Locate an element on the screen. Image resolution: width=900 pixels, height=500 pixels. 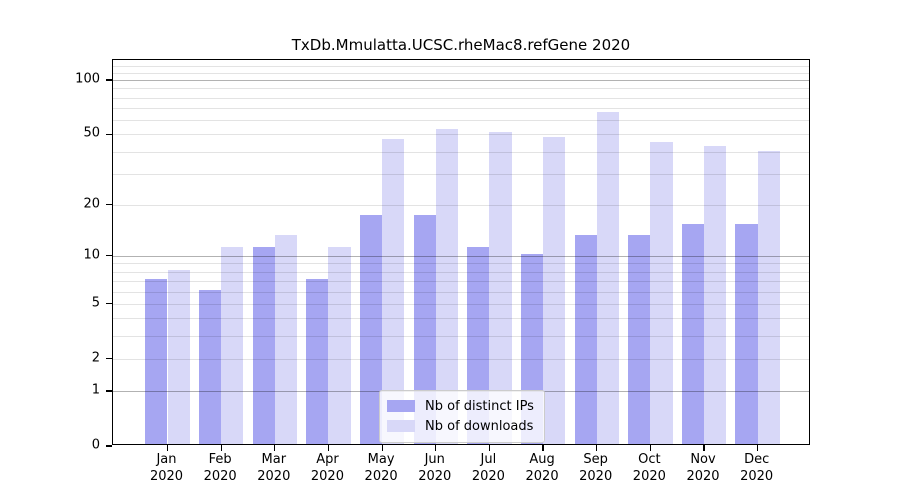
x-tick-label: May 2020 is located at coordinates (381, 468).